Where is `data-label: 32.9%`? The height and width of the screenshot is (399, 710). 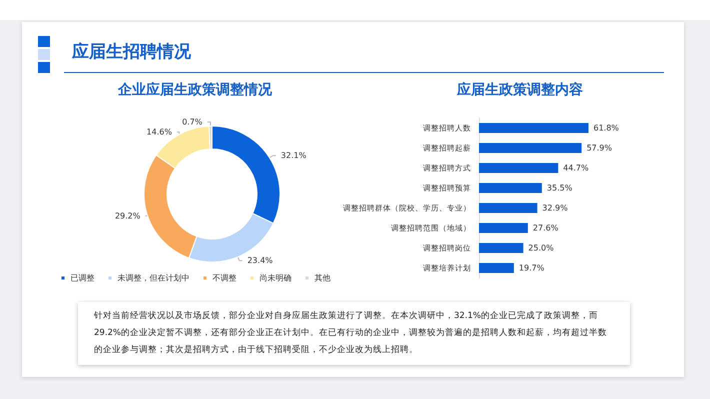
data-label: 32.9% is located at coordinates (555, 208).